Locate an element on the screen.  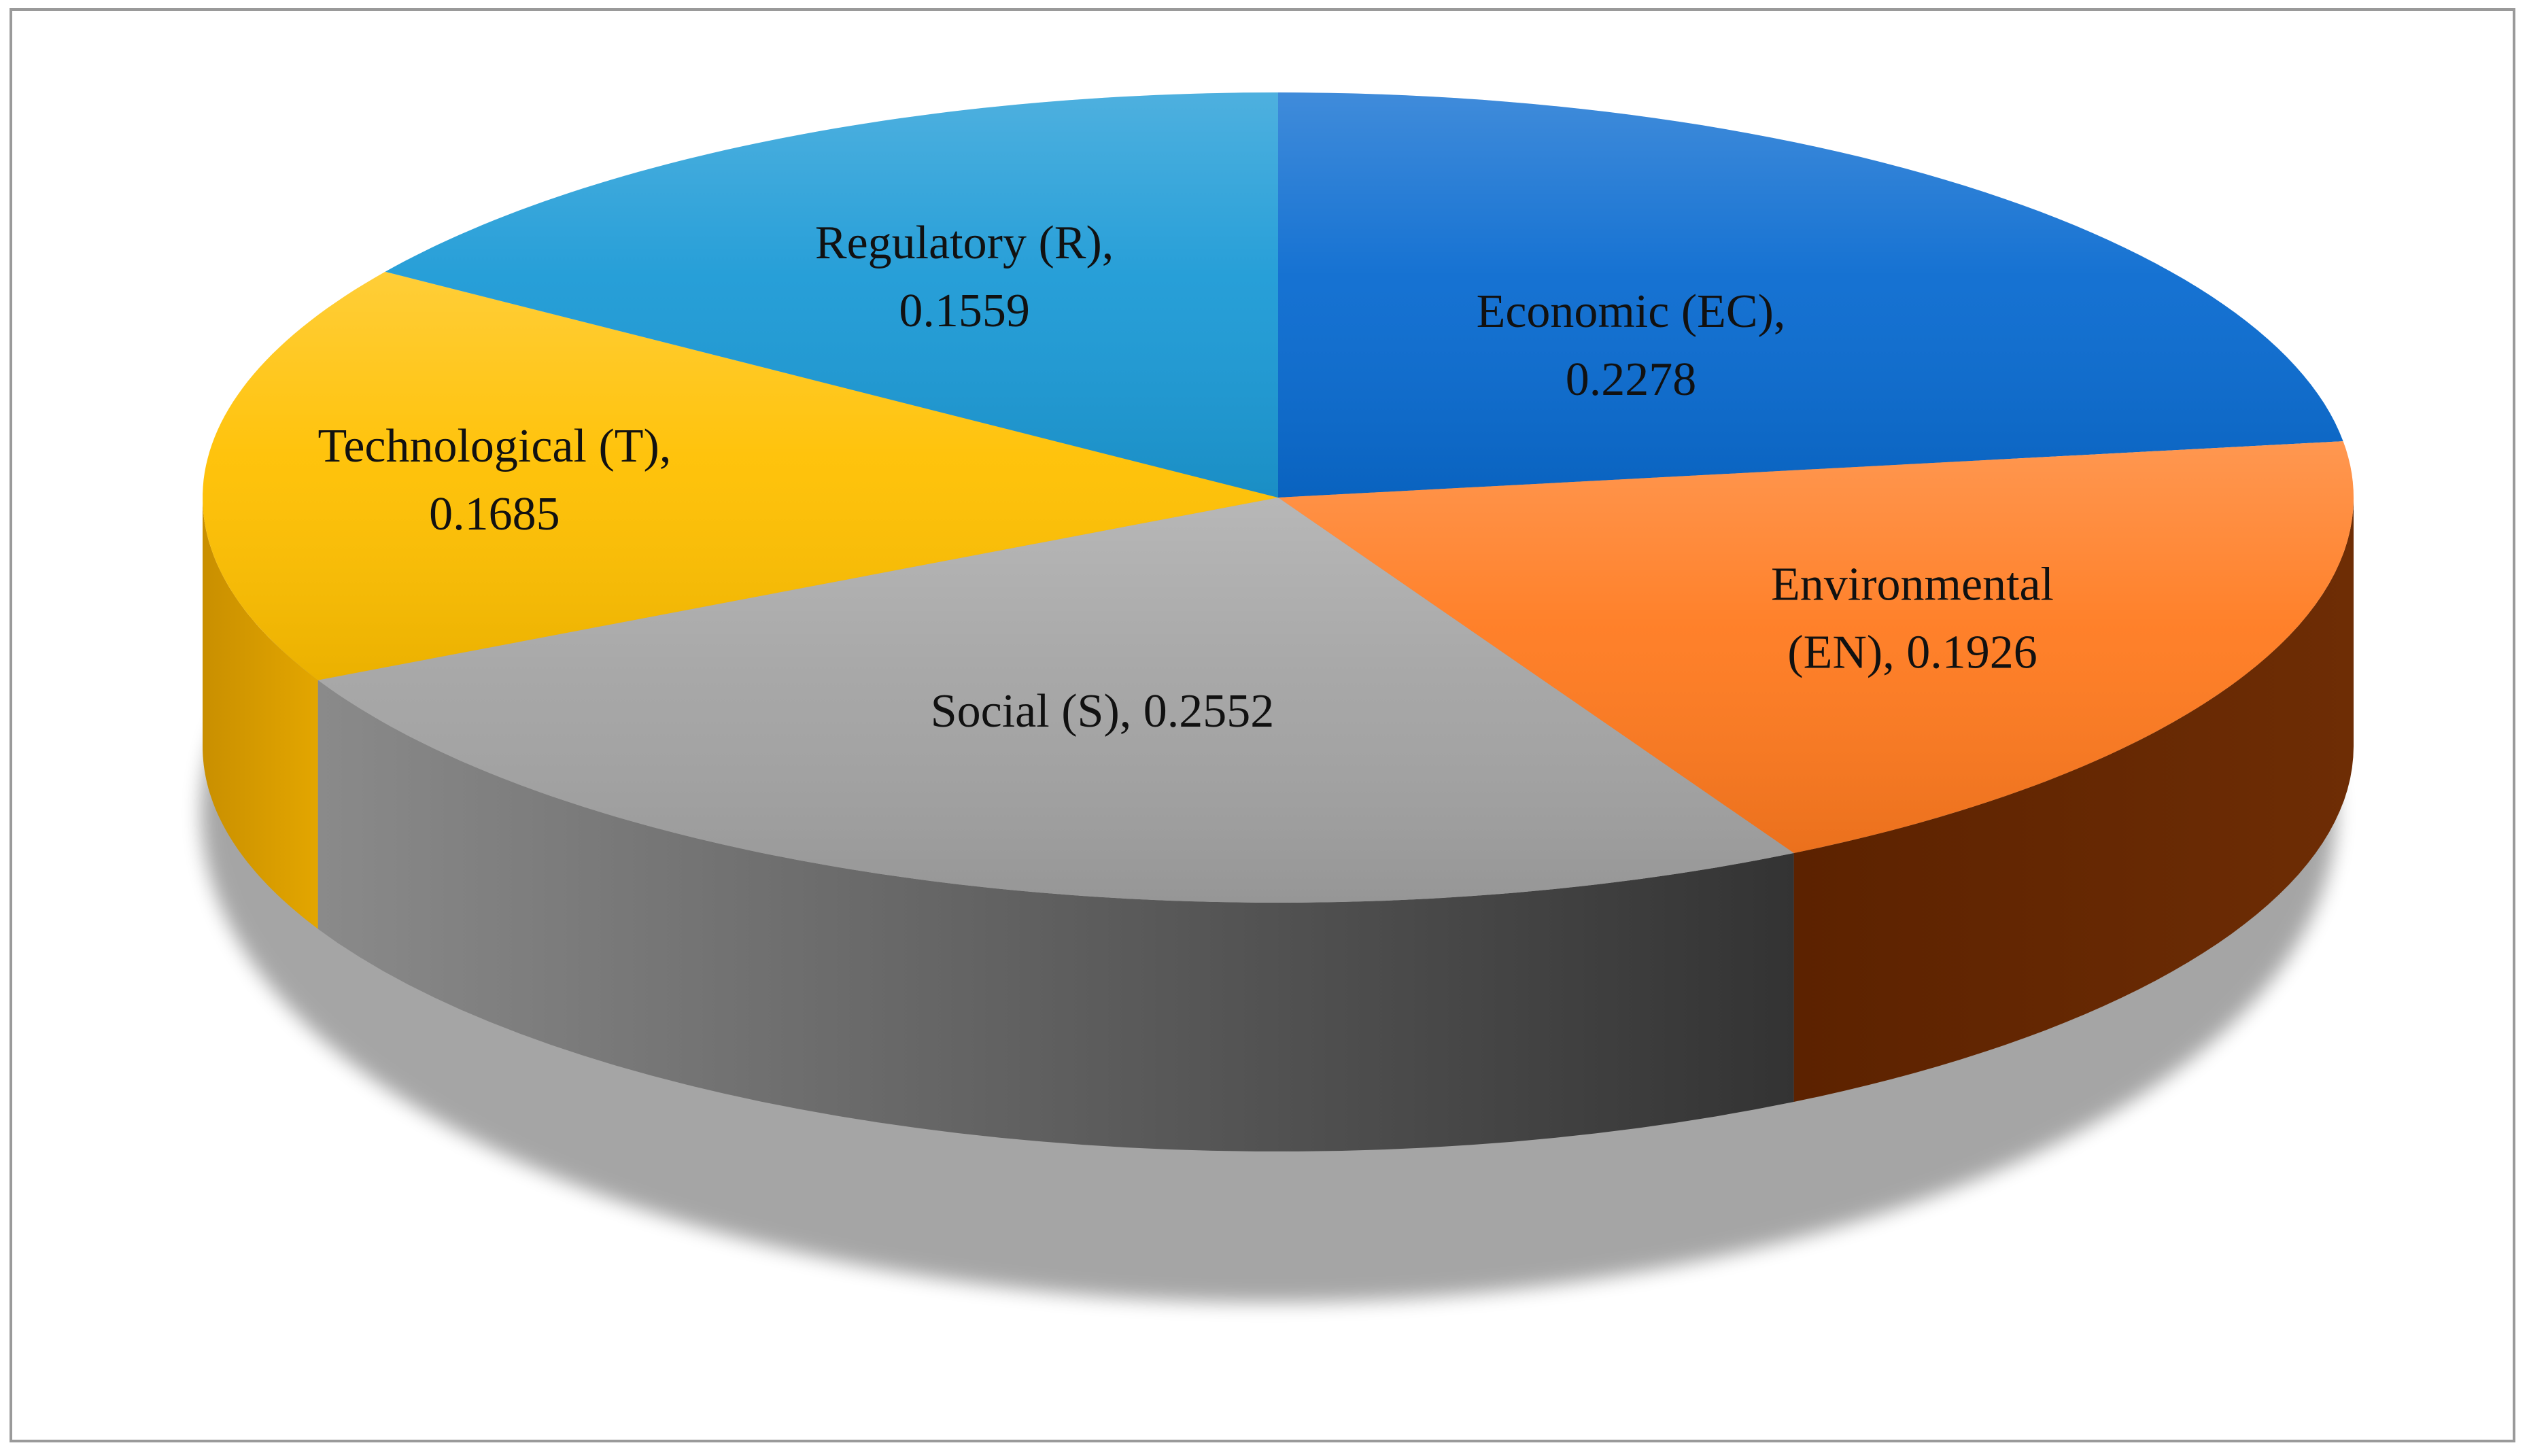
slice-label-economic-ec: Economic (EC), is located at coordinates (1631, 311).